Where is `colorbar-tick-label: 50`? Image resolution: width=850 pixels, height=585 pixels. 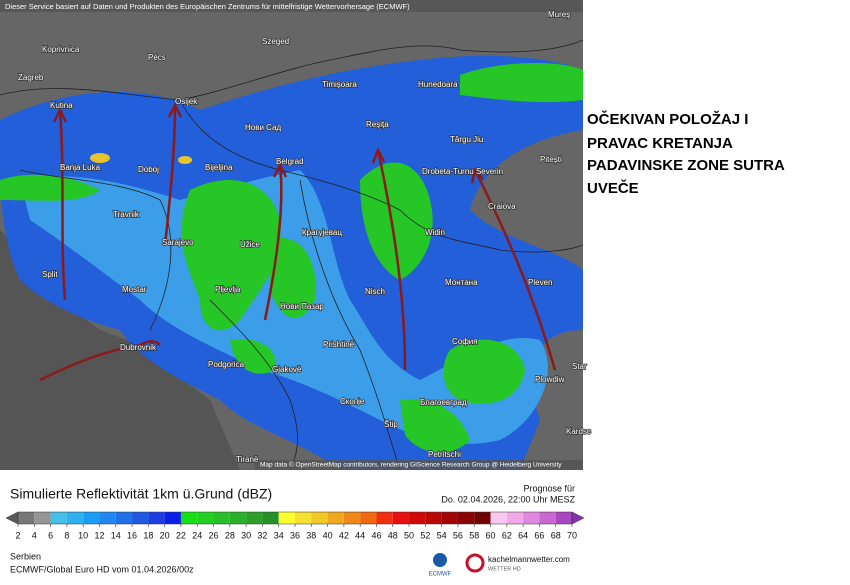 colorbar-tick-label: 50 is located at coordinates (409, 535).